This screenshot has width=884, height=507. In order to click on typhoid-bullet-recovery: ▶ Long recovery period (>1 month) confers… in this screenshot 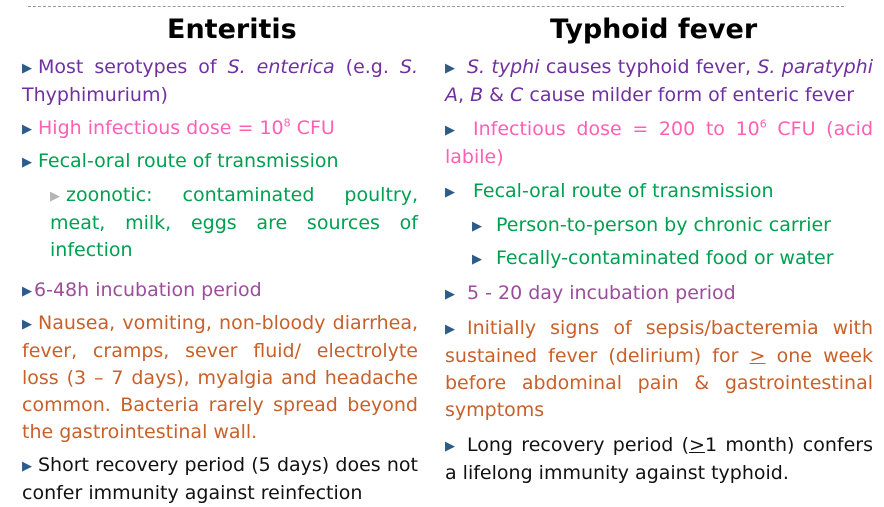, I will do `click(659, 459)`.